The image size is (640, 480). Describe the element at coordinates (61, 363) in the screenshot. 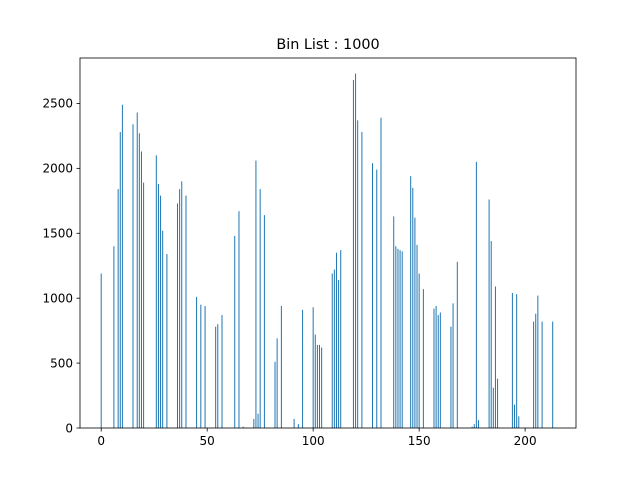

I see `y-tick-label: 500` at that location.